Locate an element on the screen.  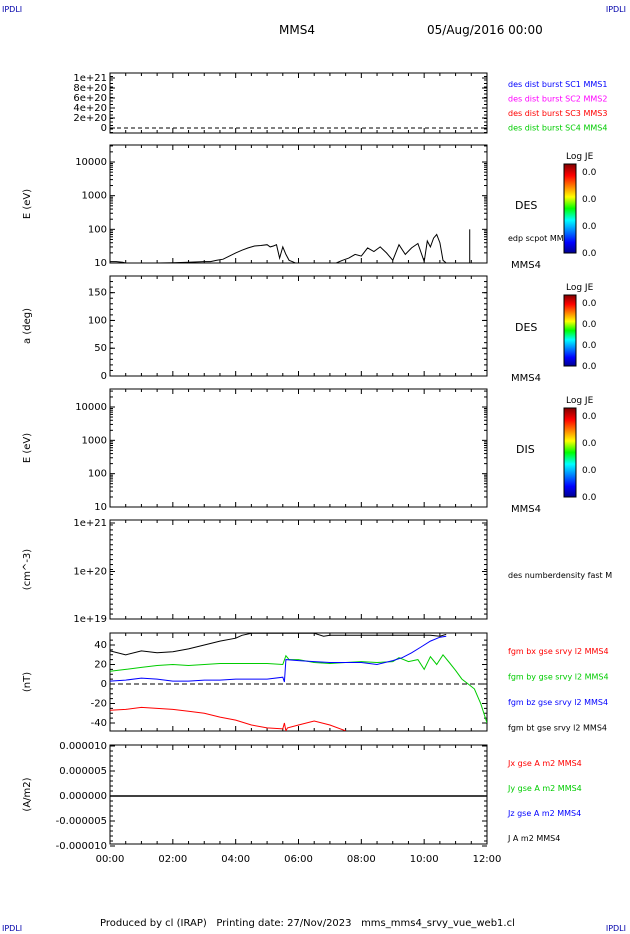
fgm-legend-entry: fgm bt gse srvy l2 MMS4 is located at coordinates (557, 728).